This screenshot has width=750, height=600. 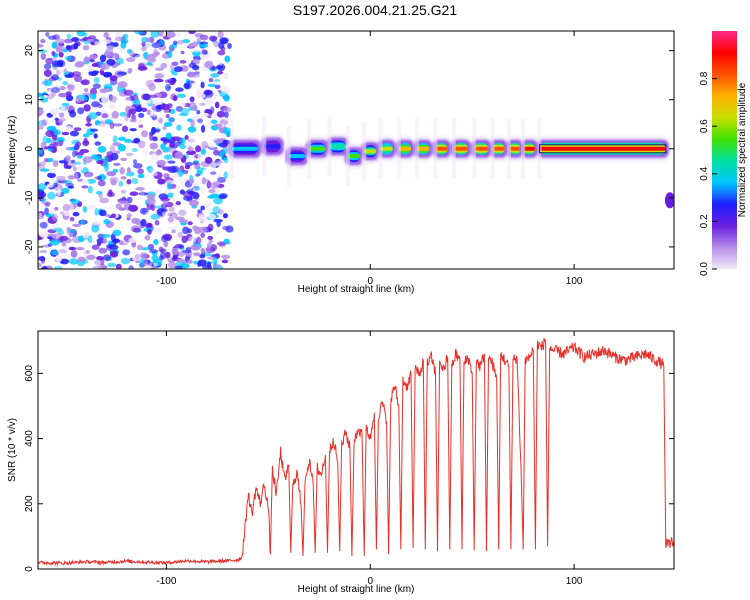 What do you see at coordinates (29, 373) in the screenshot?
I see `snr-y-tick-label: 600` at bounding box center [29, 373].